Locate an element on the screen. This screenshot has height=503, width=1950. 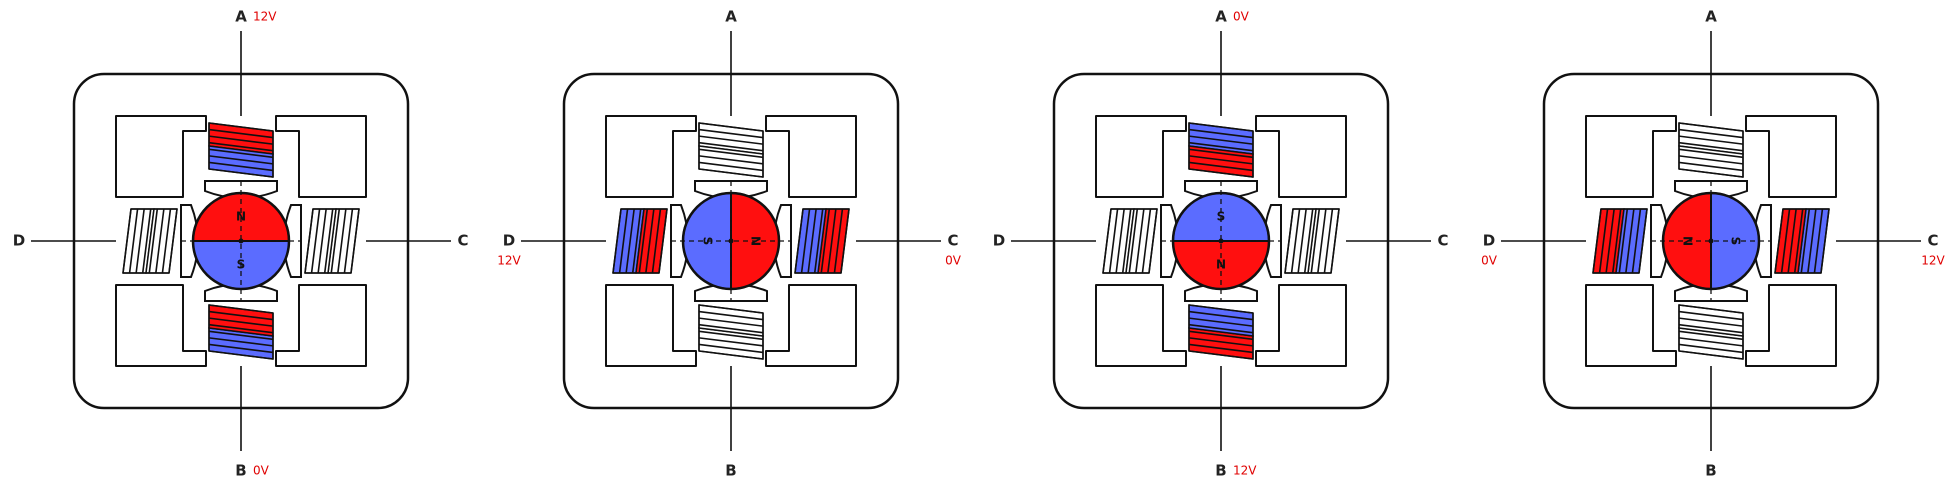
voltage-b-label: 0V is located at coordinates (261, 471).